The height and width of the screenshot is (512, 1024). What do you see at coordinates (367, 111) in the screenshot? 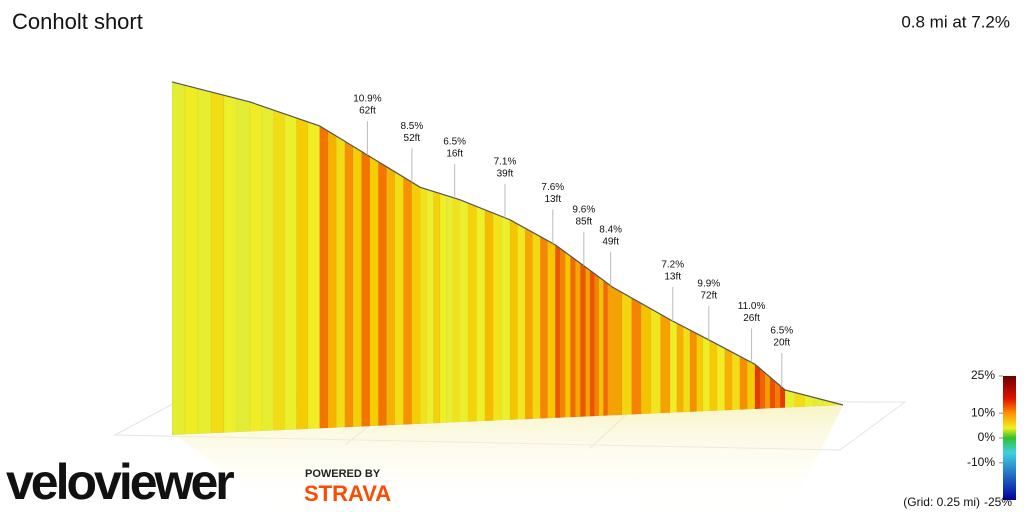
I see `annotation-rise: 62ft` at bounding box center [367, 111].